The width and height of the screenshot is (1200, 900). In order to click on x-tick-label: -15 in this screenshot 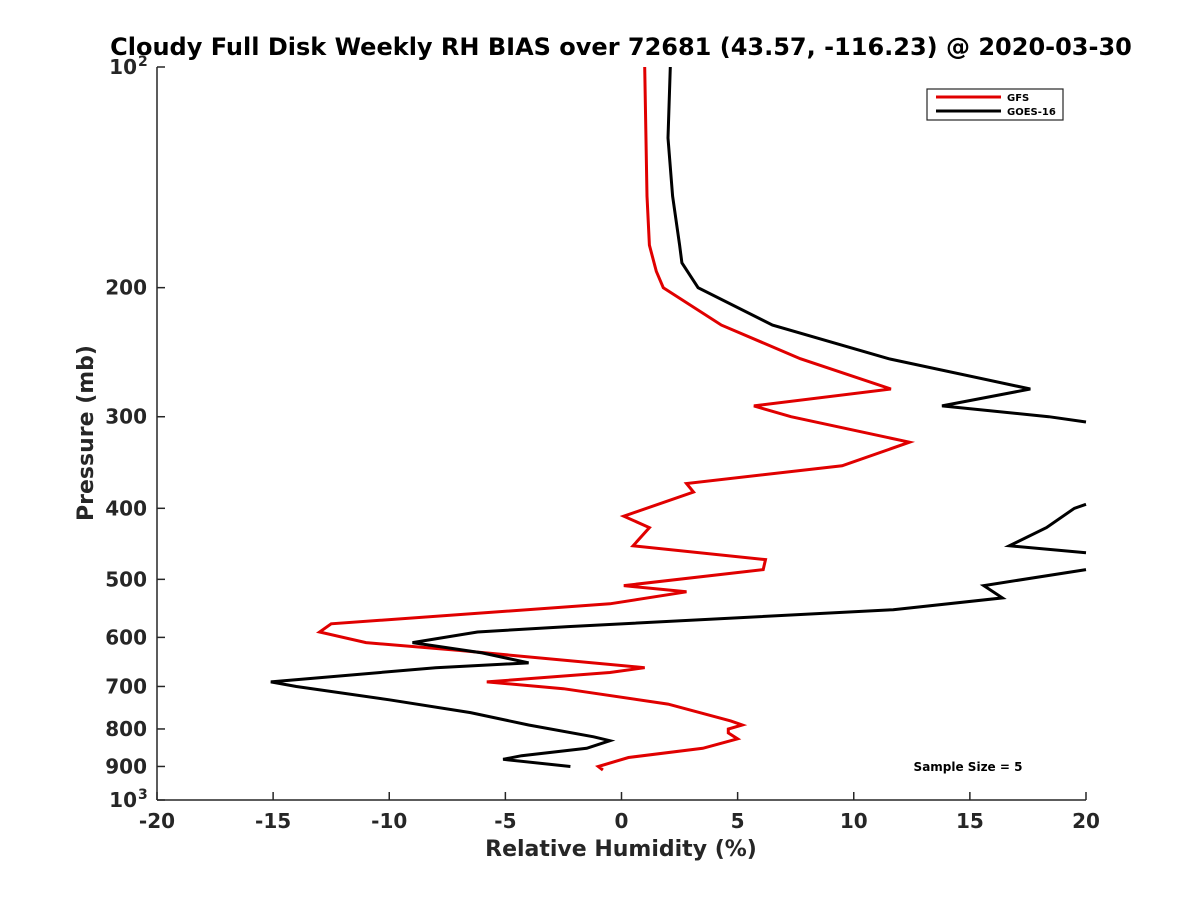, I will do `click(273, 821)`.